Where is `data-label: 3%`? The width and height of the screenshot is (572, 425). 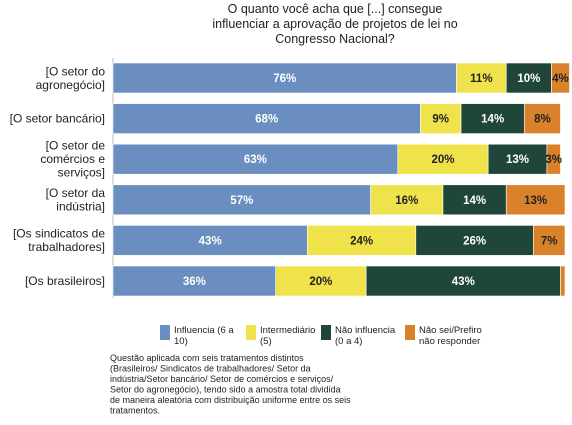
data-label: 3% is located at coordinates (553, 160).